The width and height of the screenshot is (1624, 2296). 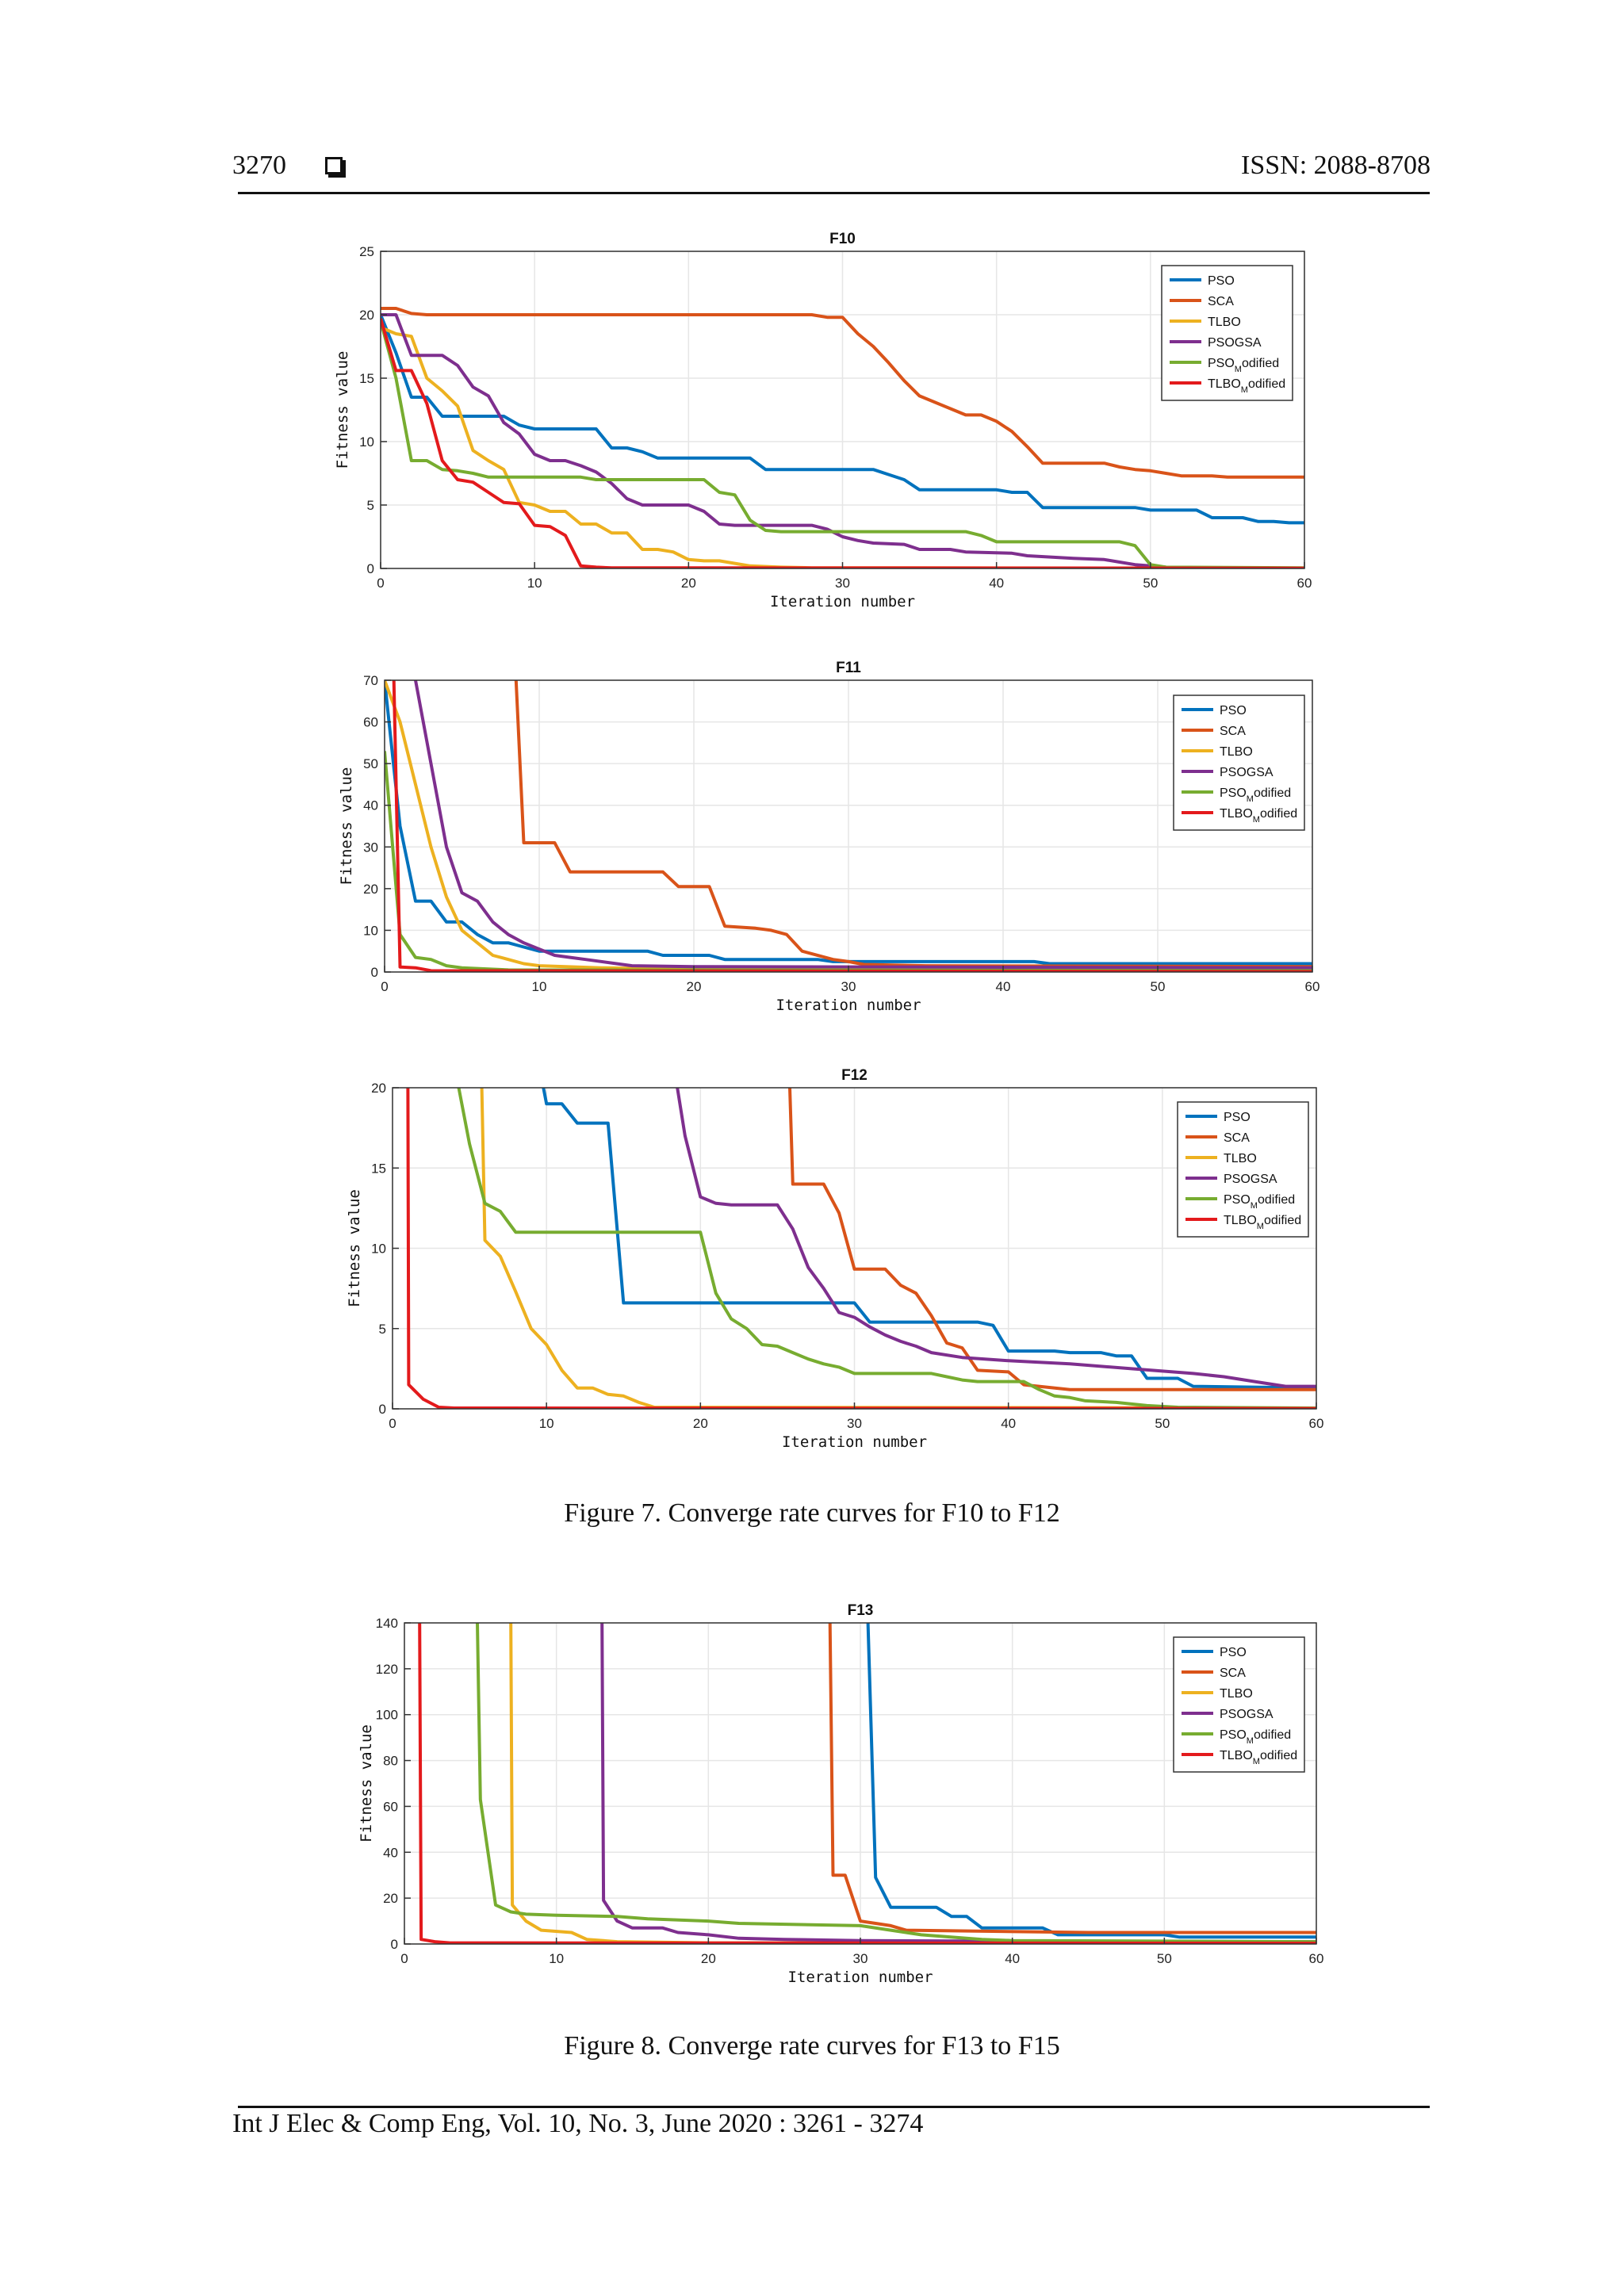 What do you see at coordinates (390, 1807) in the screenshot?
I see `y-tick-label: 60` at bounding box center [390, 1807].